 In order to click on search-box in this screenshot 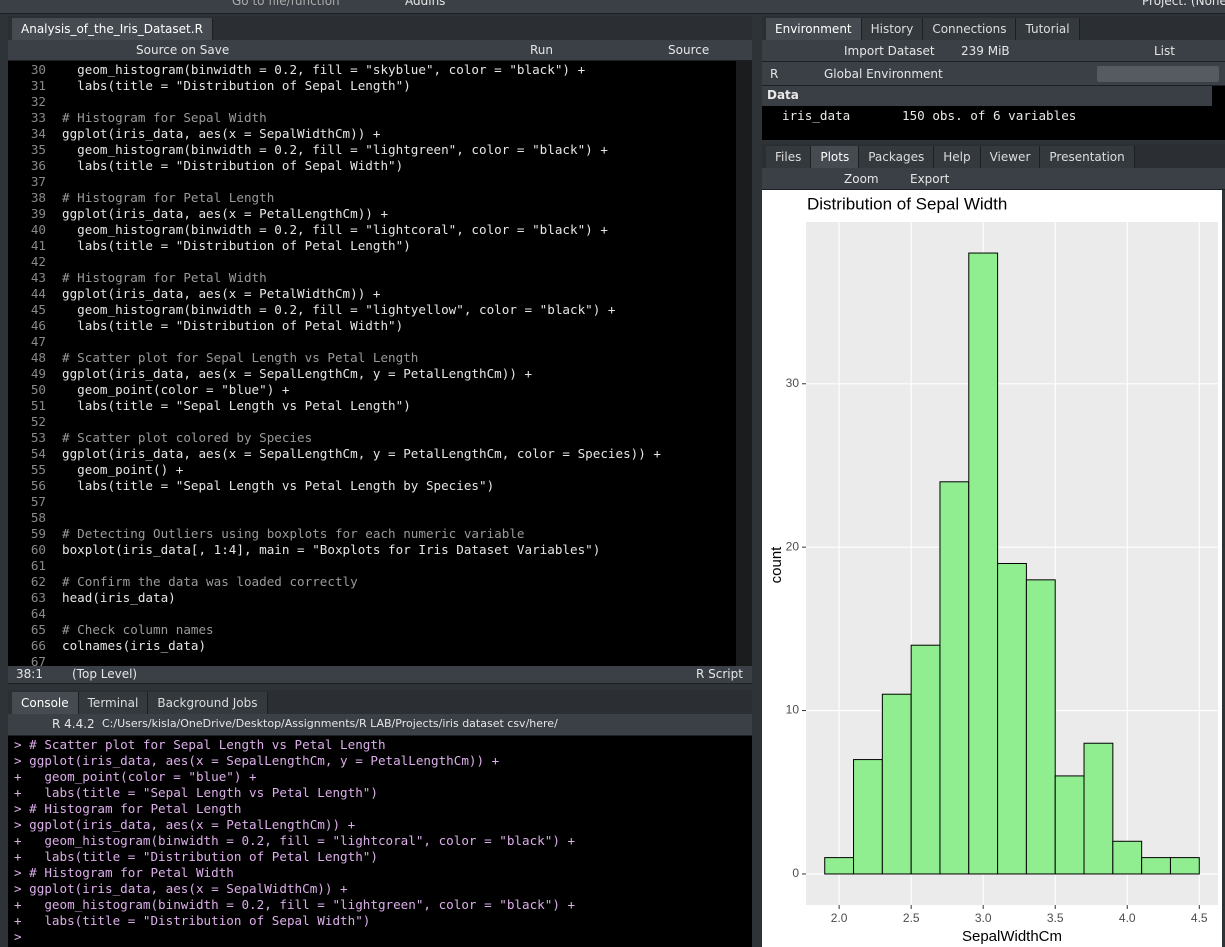, I will do `click(1158, 74)`.